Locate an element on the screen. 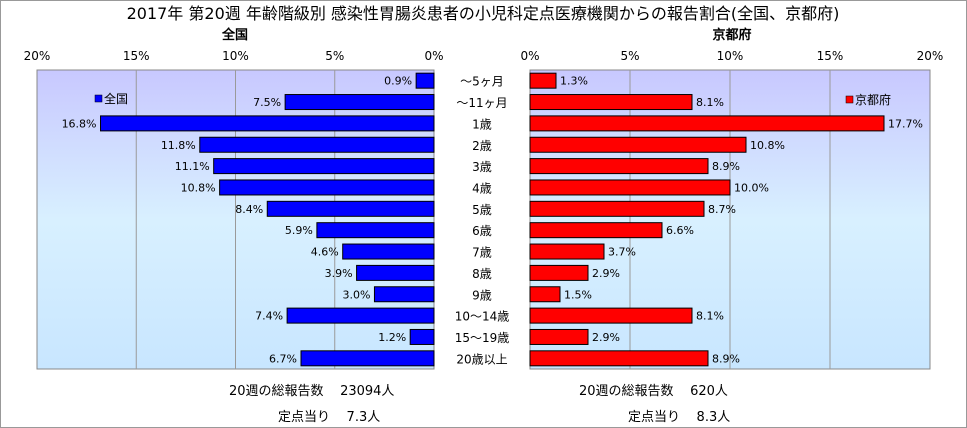 Image resolution: width=967 pixels, height=428 pixels. category-label: 10～14歳 is located at coordinates (482, 317).